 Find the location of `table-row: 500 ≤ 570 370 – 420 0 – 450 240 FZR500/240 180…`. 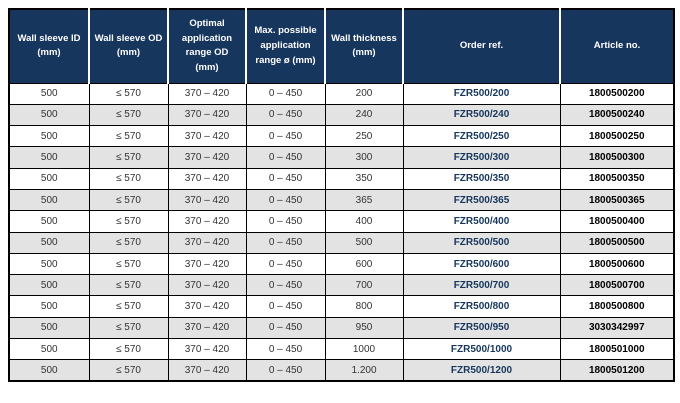

table-row: 500 ≤ 570 370 – 420 0 – 450 240 FZR500/240 180… is located at coordinates (341, 115).